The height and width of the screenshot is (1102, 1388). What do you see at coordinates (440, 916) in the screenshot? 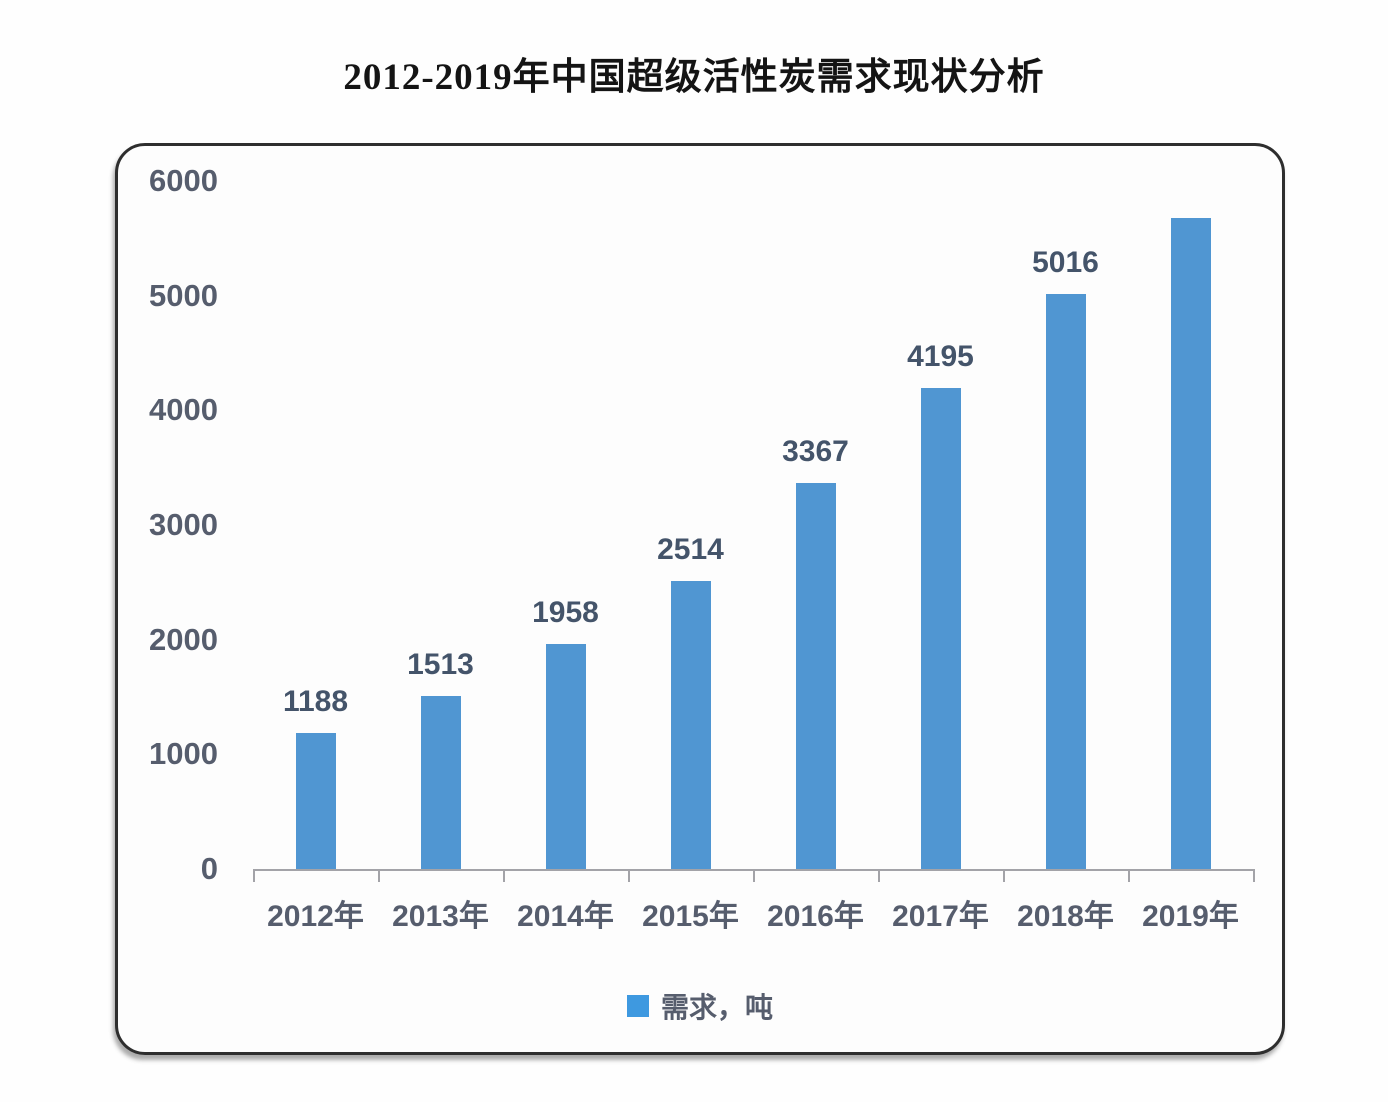
I see `x-category-label: 2013年` at bounding box center [440, 916].